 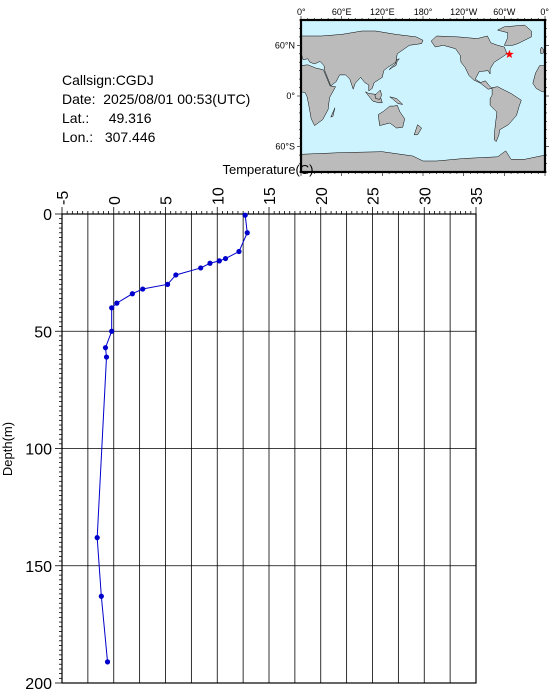 I want to click on australia-landmass, so click(x=391, y=117).